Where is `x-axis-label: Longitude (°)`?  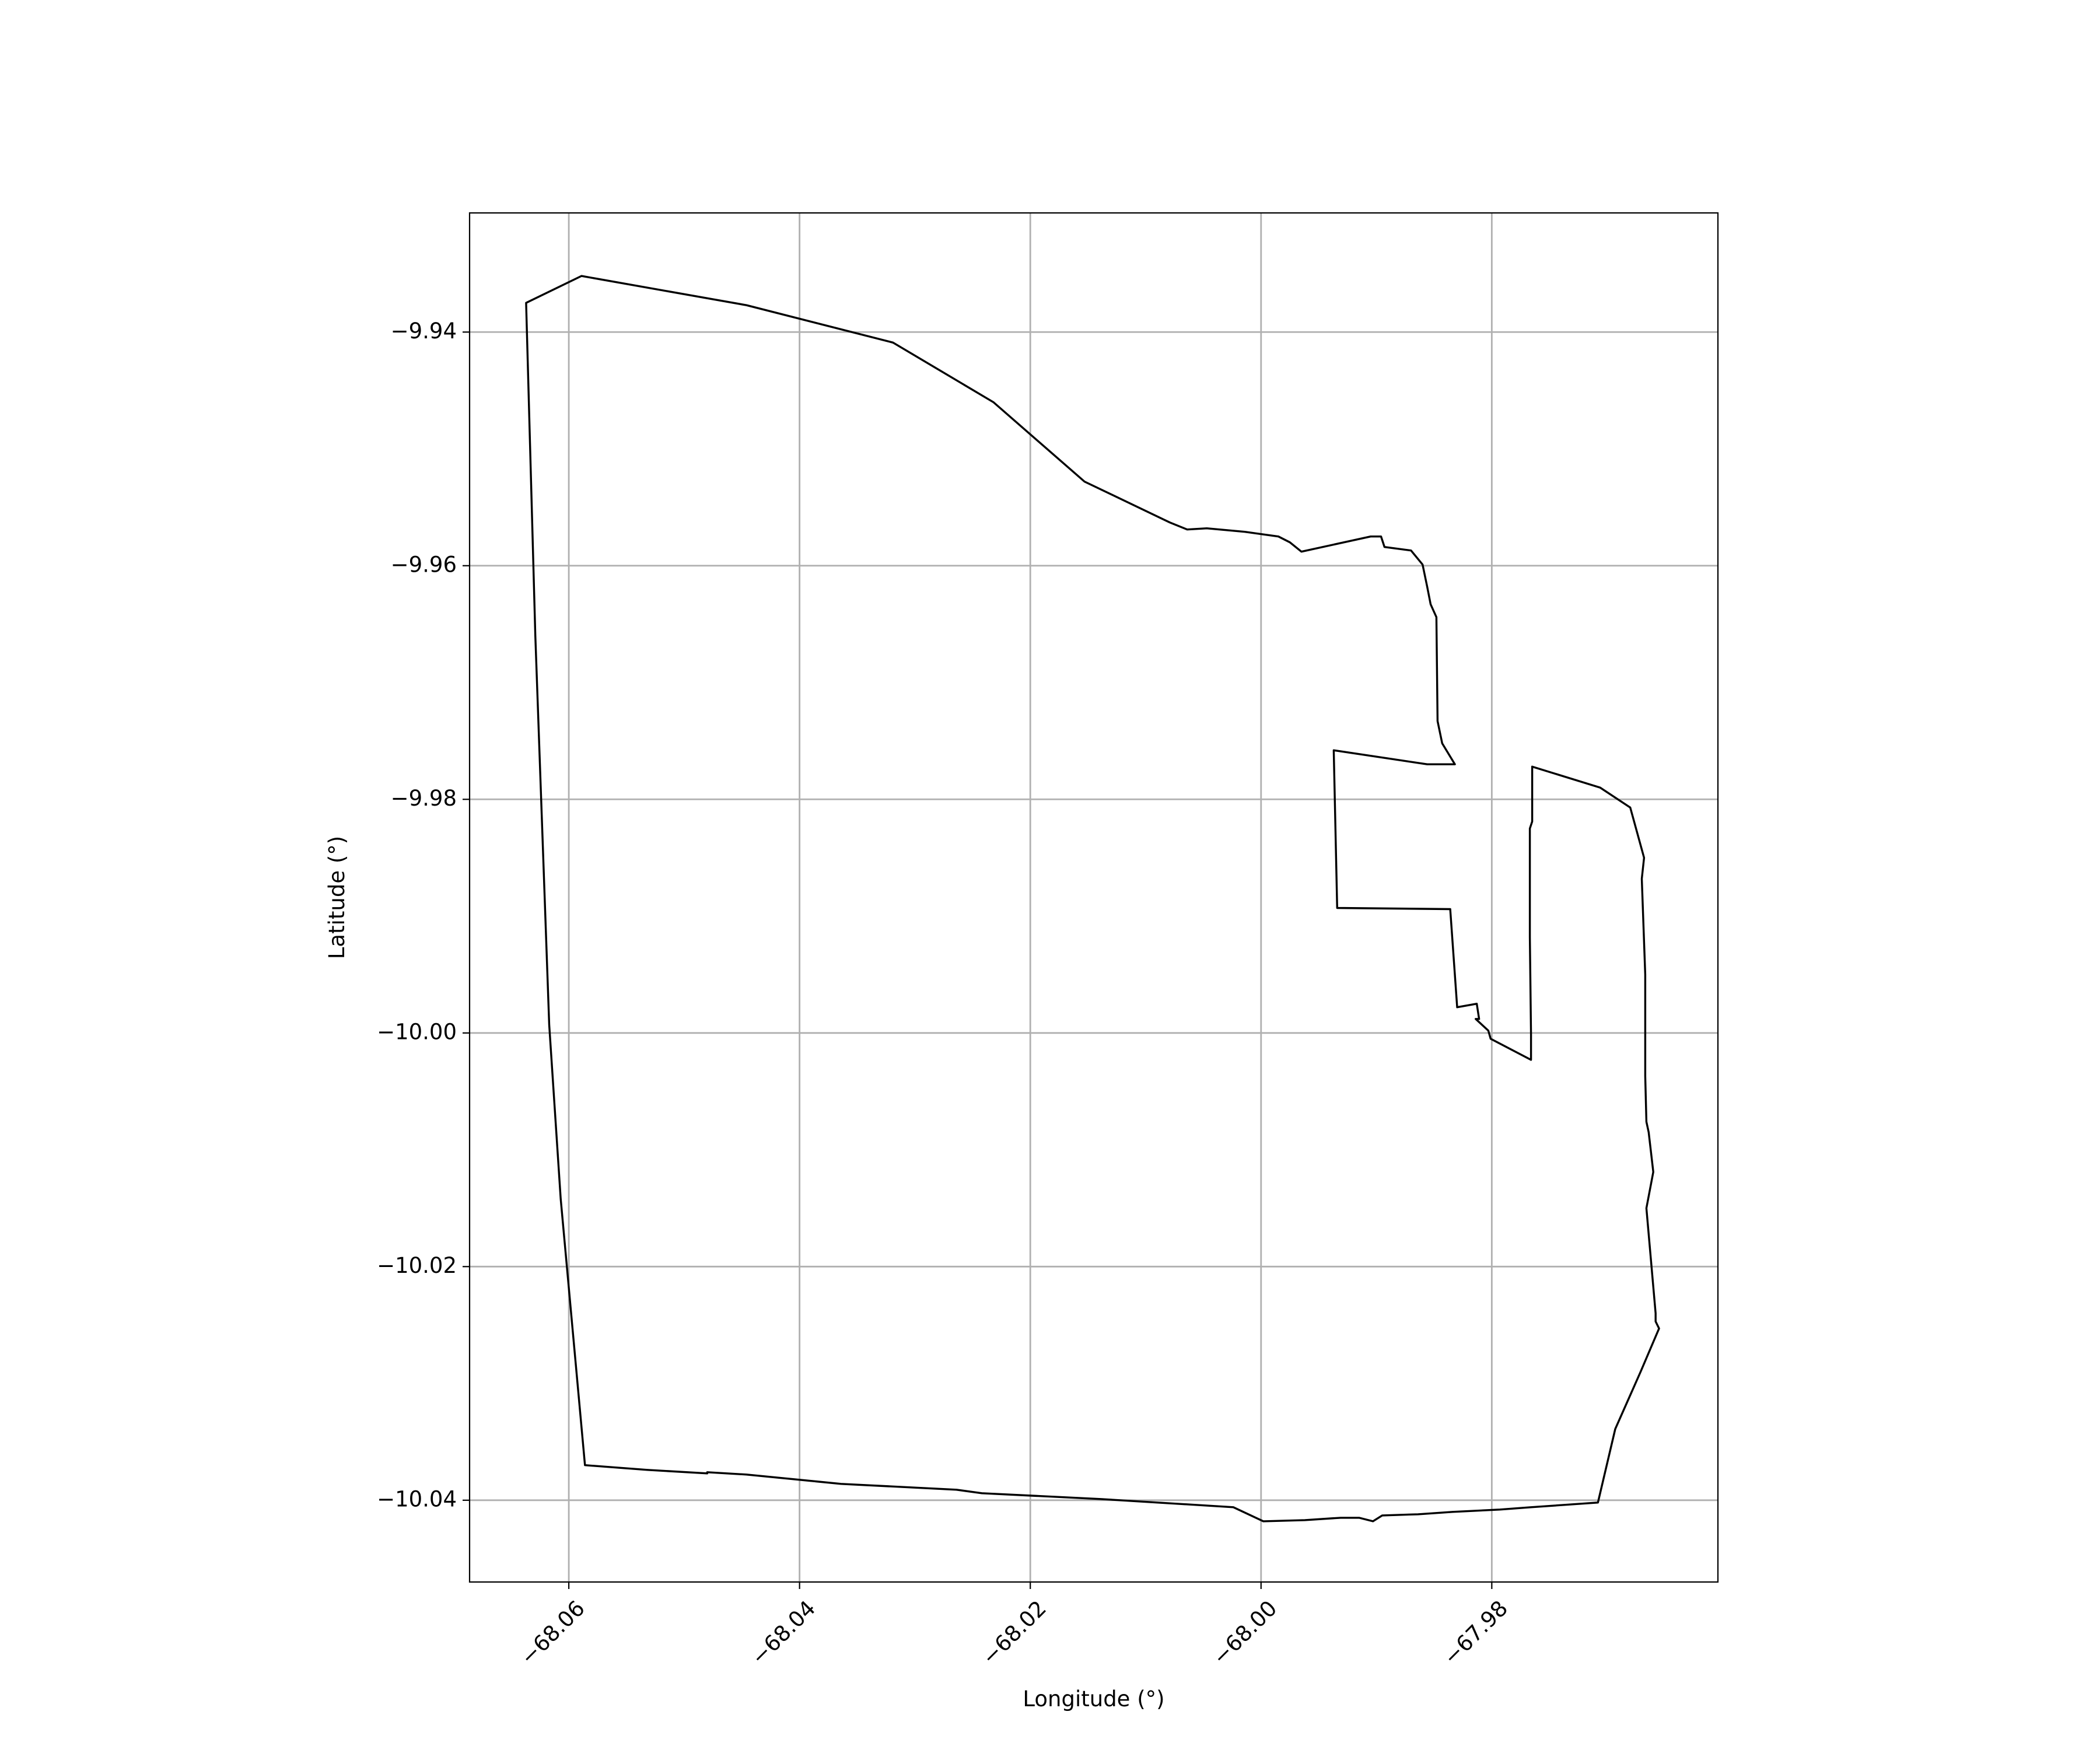 x-axis-label: Longitude (°) is located at coordinates (1093, 1699).